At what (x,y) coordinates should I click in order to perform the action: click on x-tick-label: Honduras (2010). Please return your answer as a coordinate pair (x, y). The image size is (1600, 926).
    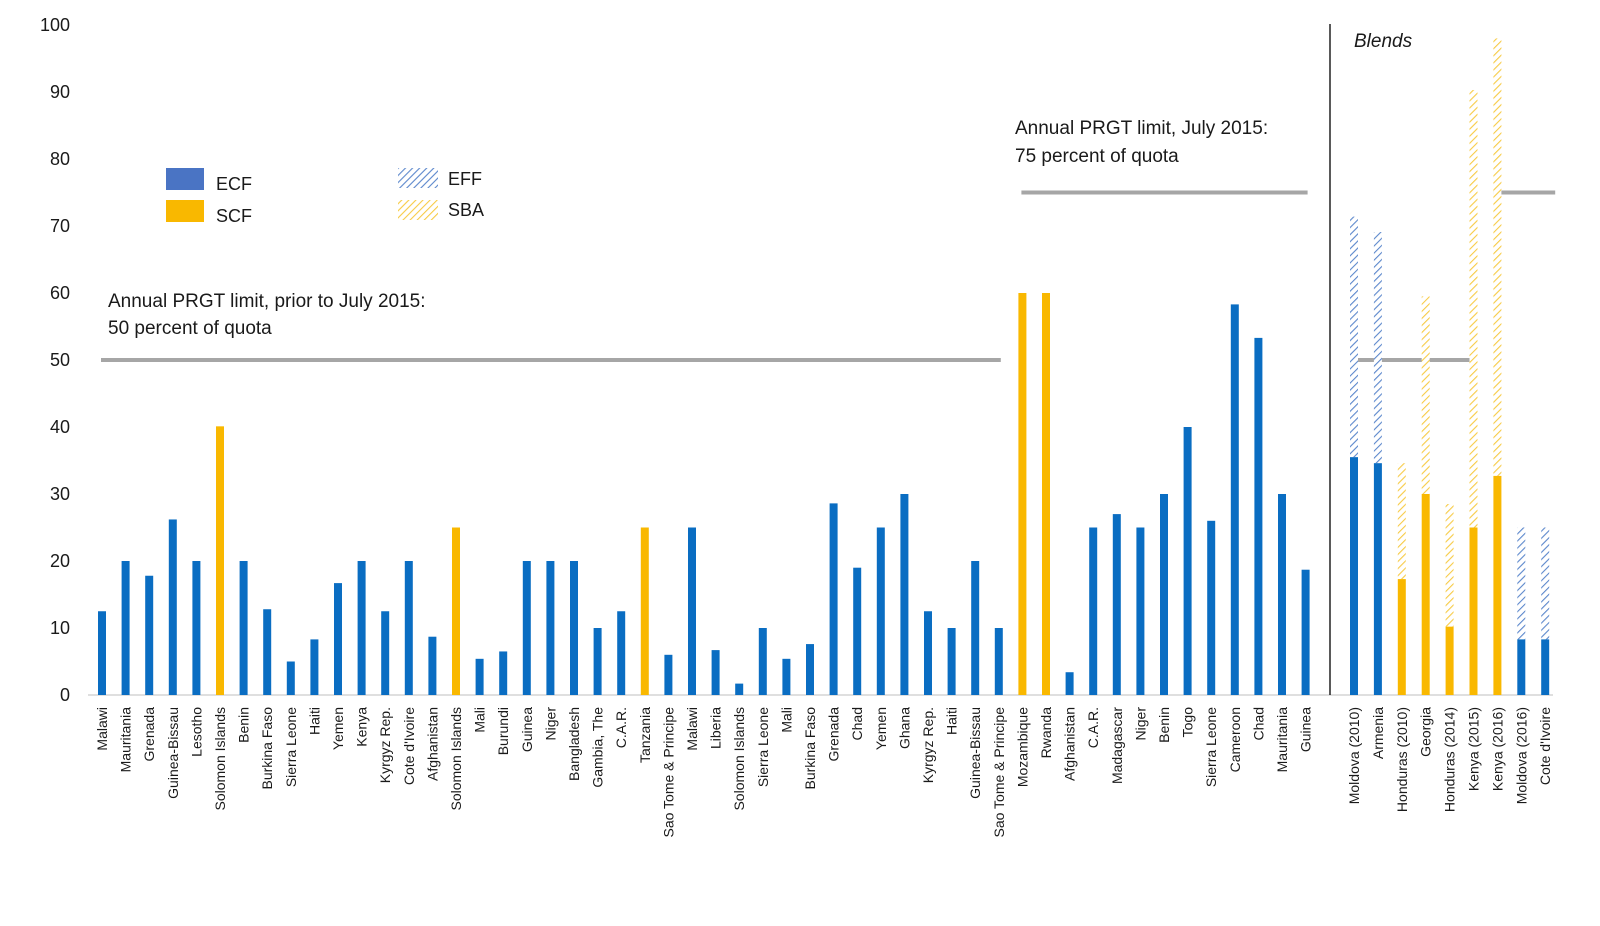
    Looking at the image, I should click on (1402, 759).